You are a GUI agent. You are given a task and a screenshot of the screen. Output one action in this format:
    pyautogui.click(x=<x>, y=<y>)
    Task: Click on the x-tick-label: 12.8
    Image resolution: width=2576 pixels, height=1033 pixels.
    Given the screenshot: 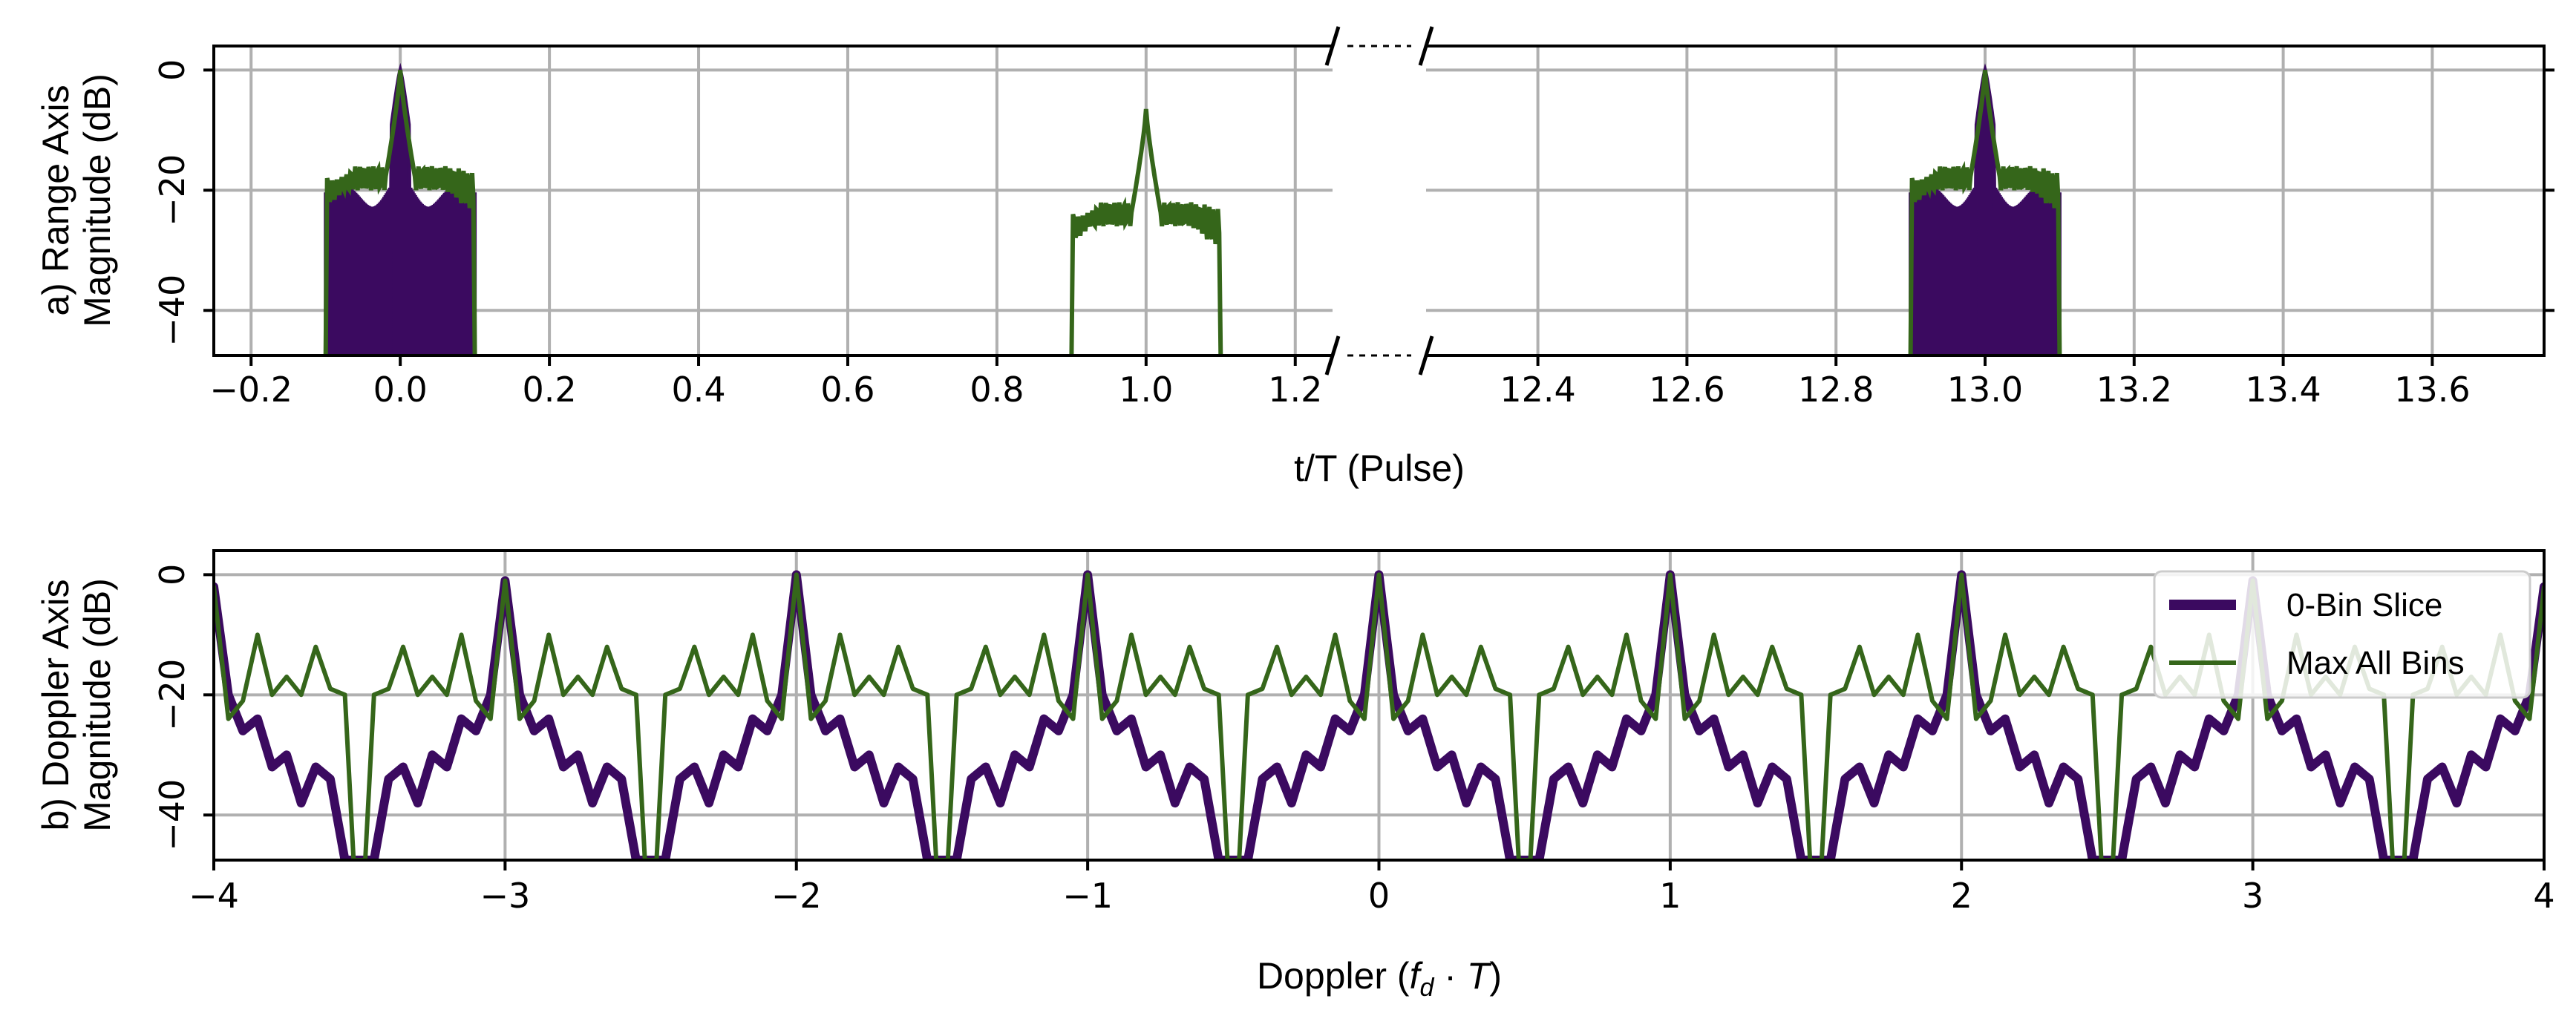 What is the action you would take?
    pyautogui.click(x=1836, y=390)
    